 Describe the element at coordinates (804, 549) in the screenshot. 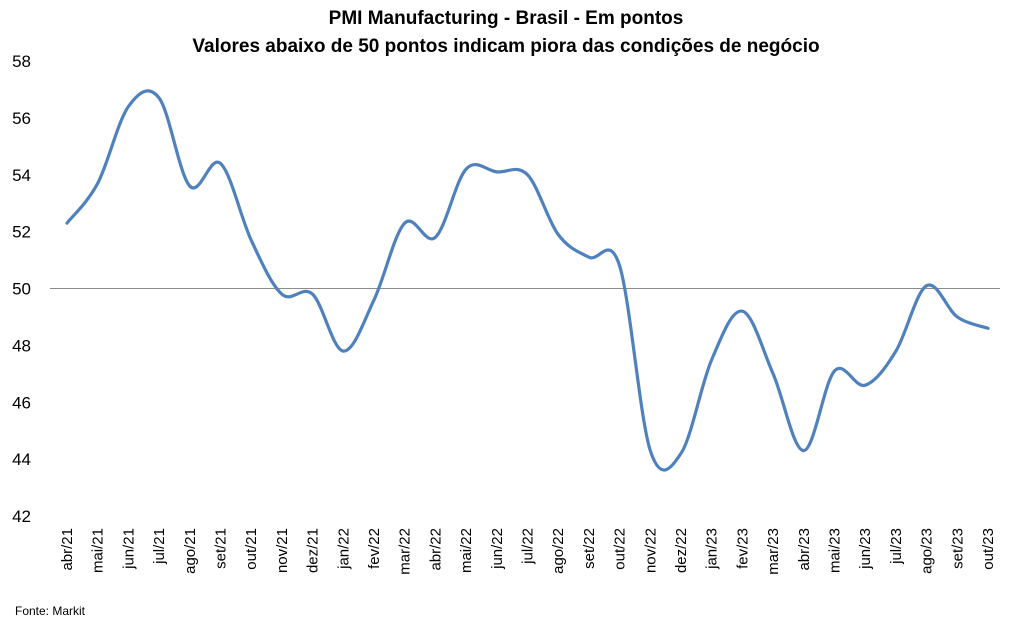

I see `x-tick-label: abr/23` at that location.